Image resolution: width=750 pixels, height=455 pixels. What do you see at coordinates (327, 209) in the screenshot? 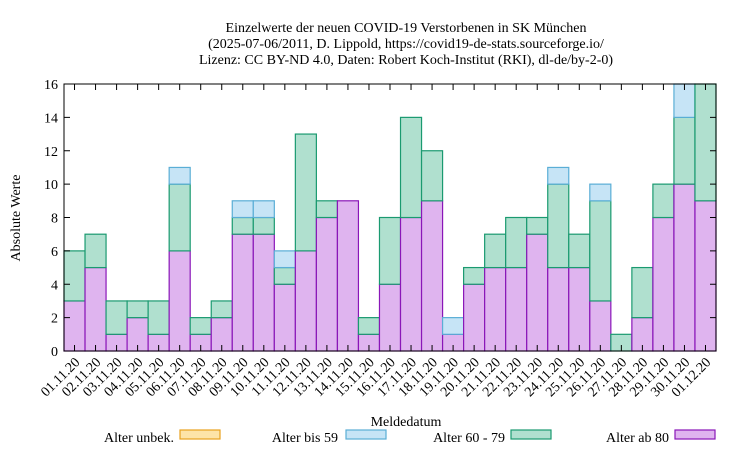
I see `bar-13.11.20-alter-60-79` at bounding box center [327, 209].